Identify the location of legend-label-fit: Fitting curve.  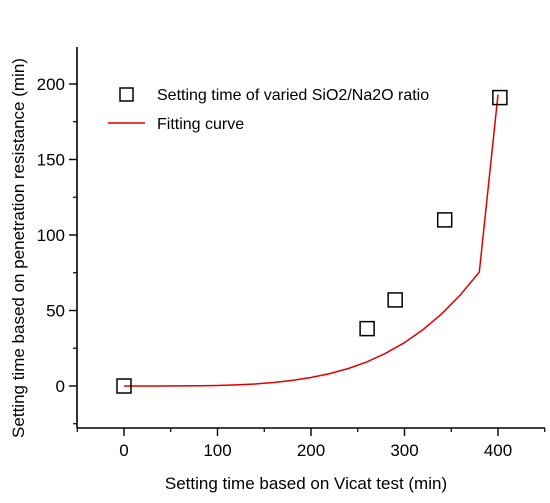
(200, 124).